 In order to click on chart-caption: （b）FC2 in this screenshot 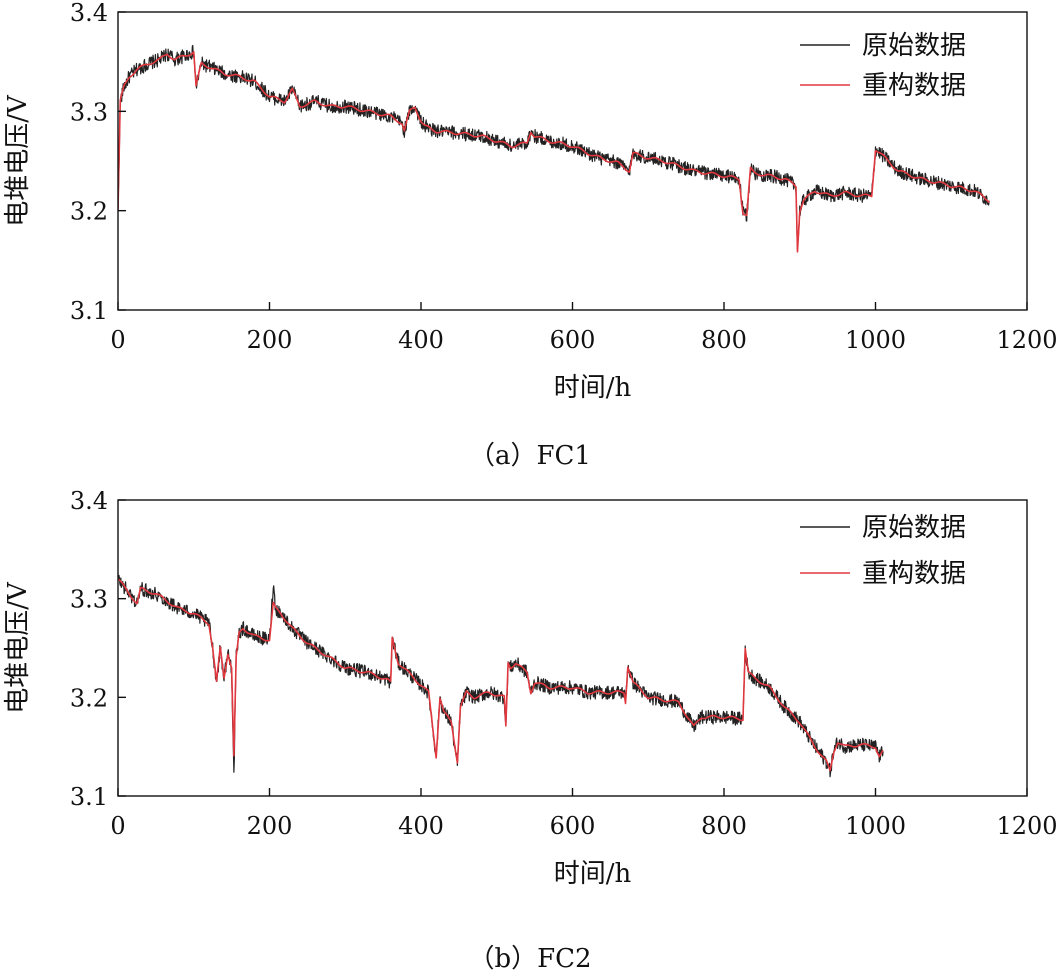, I will do `click(529, 959)`.